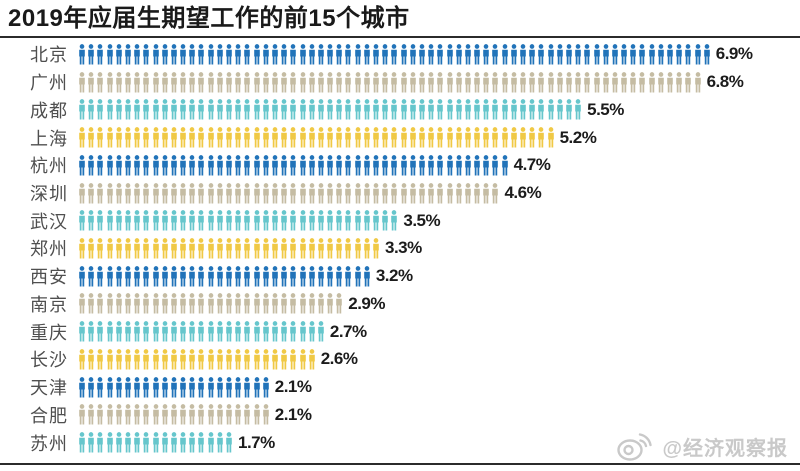 This screenshot has width=800, height=471. What do you see at coordinates (293, 387) in the screenshot?
I see `value-label: 2.1%` at bounding box center [293, 387].